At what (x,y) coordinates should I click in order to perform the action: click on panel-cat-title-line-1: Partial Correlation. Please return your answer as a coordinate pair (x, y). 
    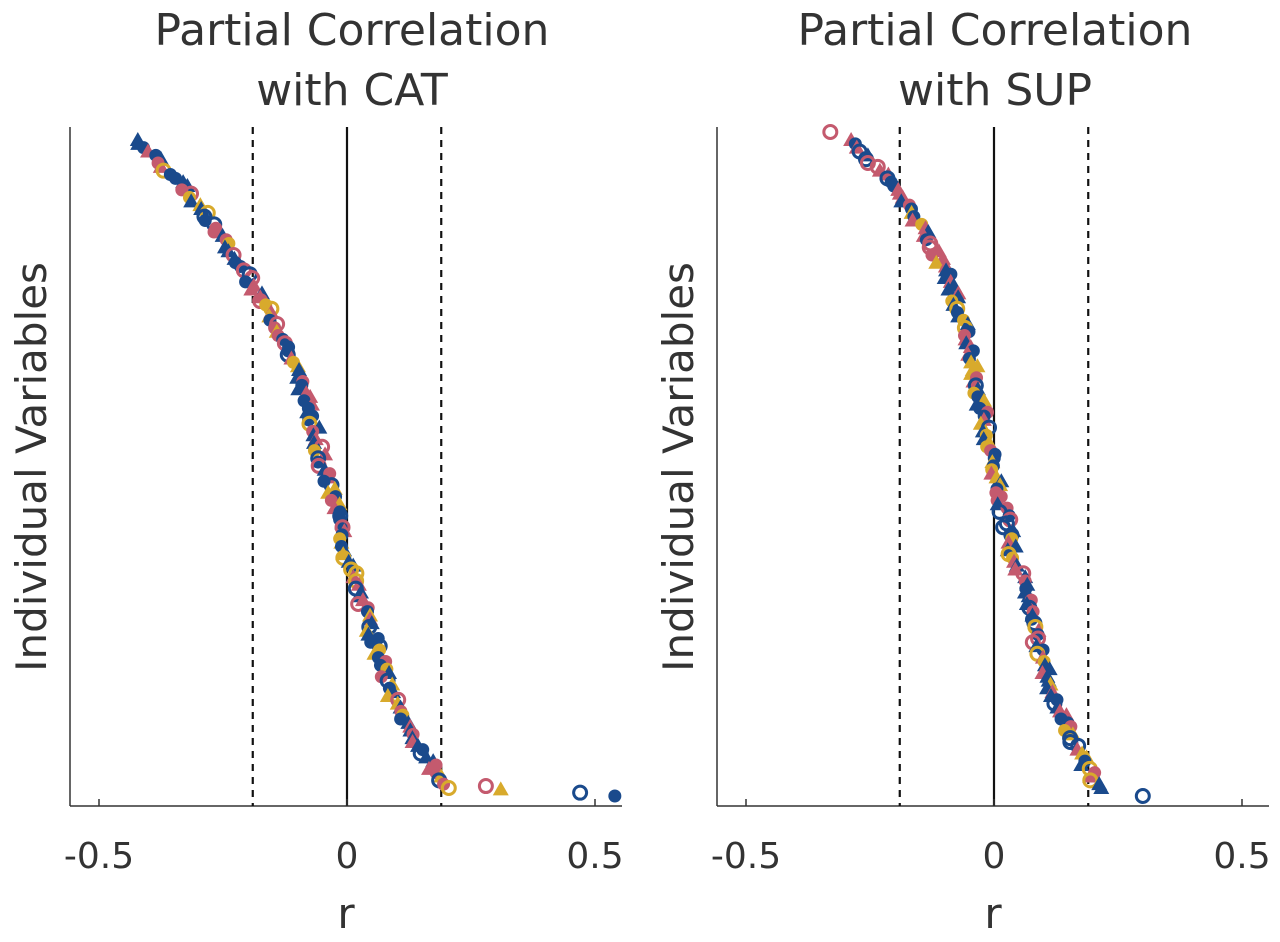
    Looking at the image, I should click on (352, 30).